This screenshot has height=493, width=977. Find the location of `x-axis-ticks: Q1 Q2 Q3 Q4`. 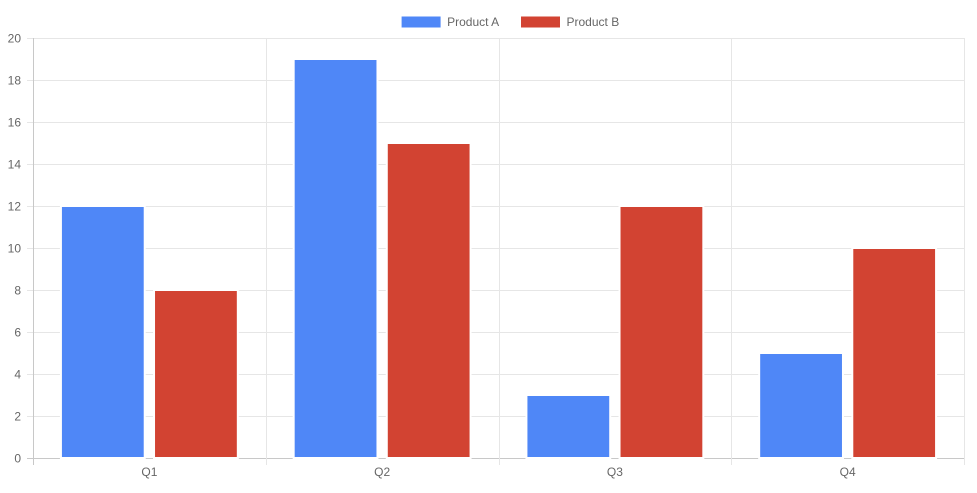

x-axis-ticks: Q1 Q2 Q3 Q4 is located at coordinates (498, 472).